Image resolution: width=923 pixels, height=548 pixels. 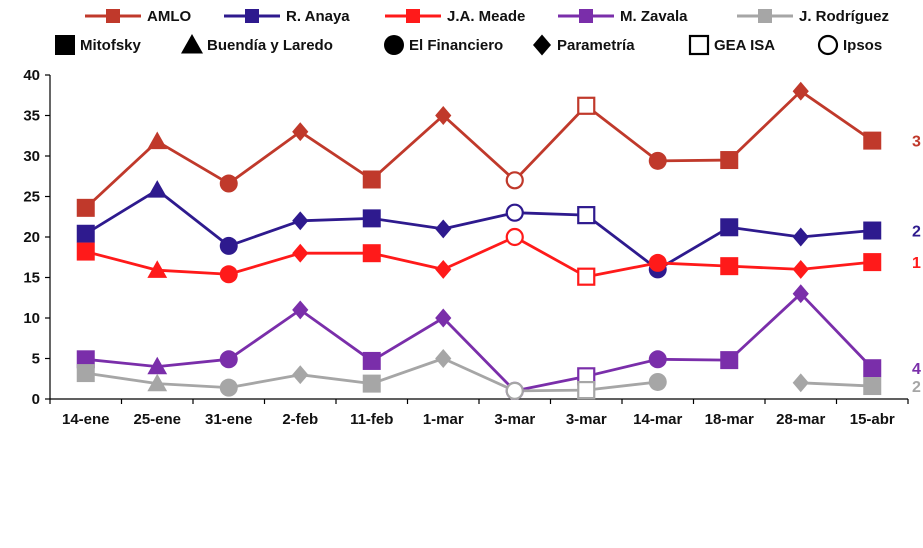 What do you see at coordinates (394, 45) in the screenshot?
I see `legend-marker-circle-icon` at bounding box center [394, 45].